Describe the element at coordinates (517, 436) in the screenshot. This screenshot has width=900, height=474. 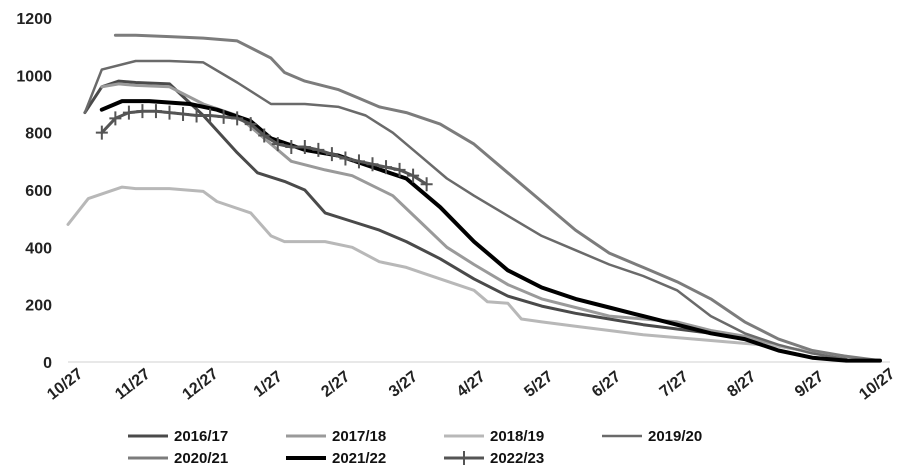
I see `legend-label: 2018/19` at that location.